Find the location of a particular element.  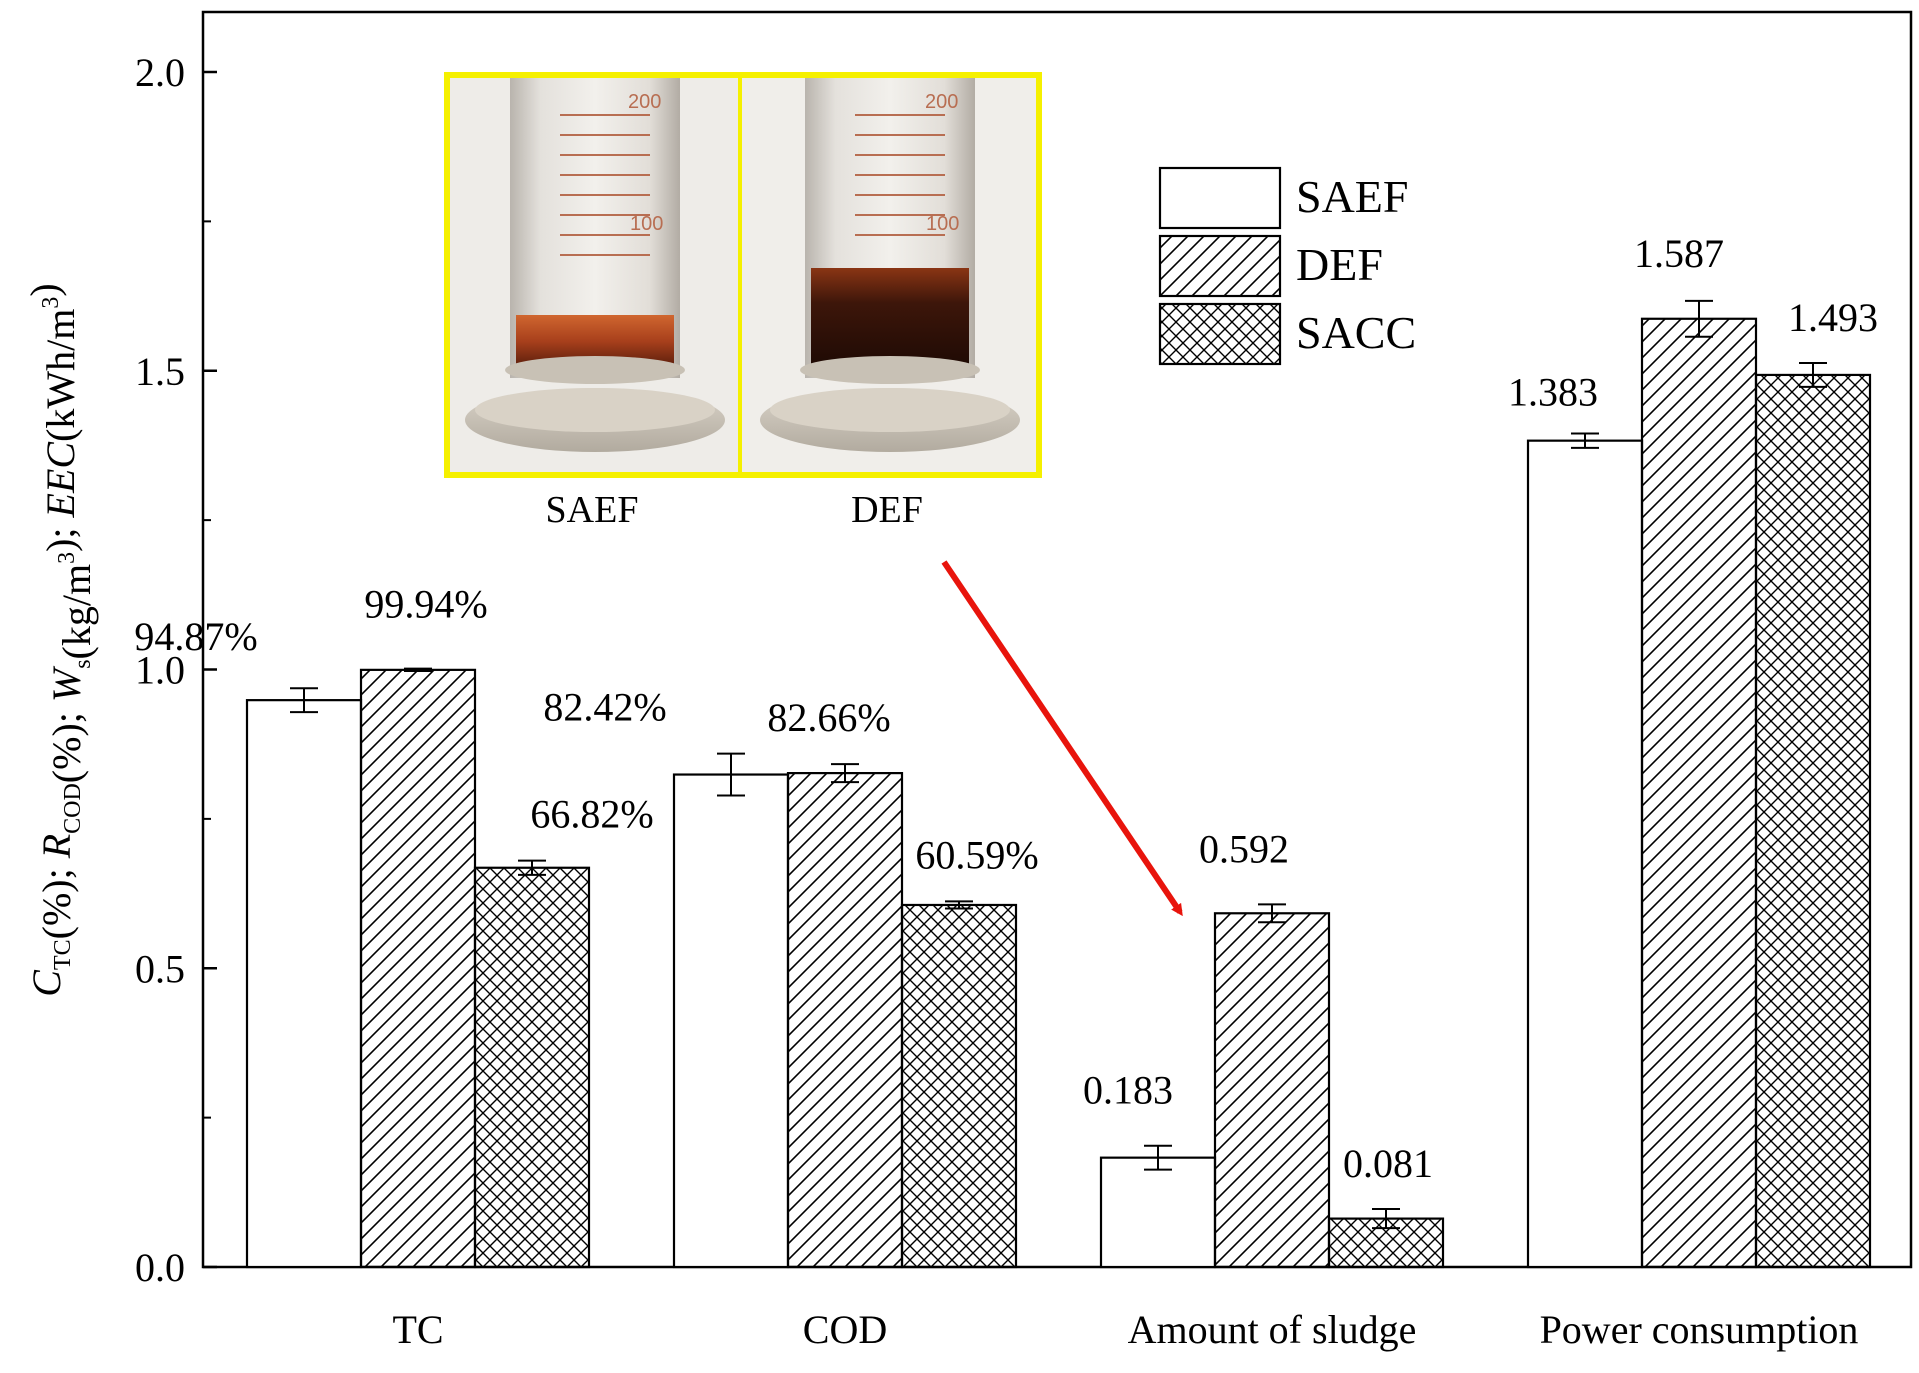

data-label: 1.587 is located at coordinates (1679, 253).